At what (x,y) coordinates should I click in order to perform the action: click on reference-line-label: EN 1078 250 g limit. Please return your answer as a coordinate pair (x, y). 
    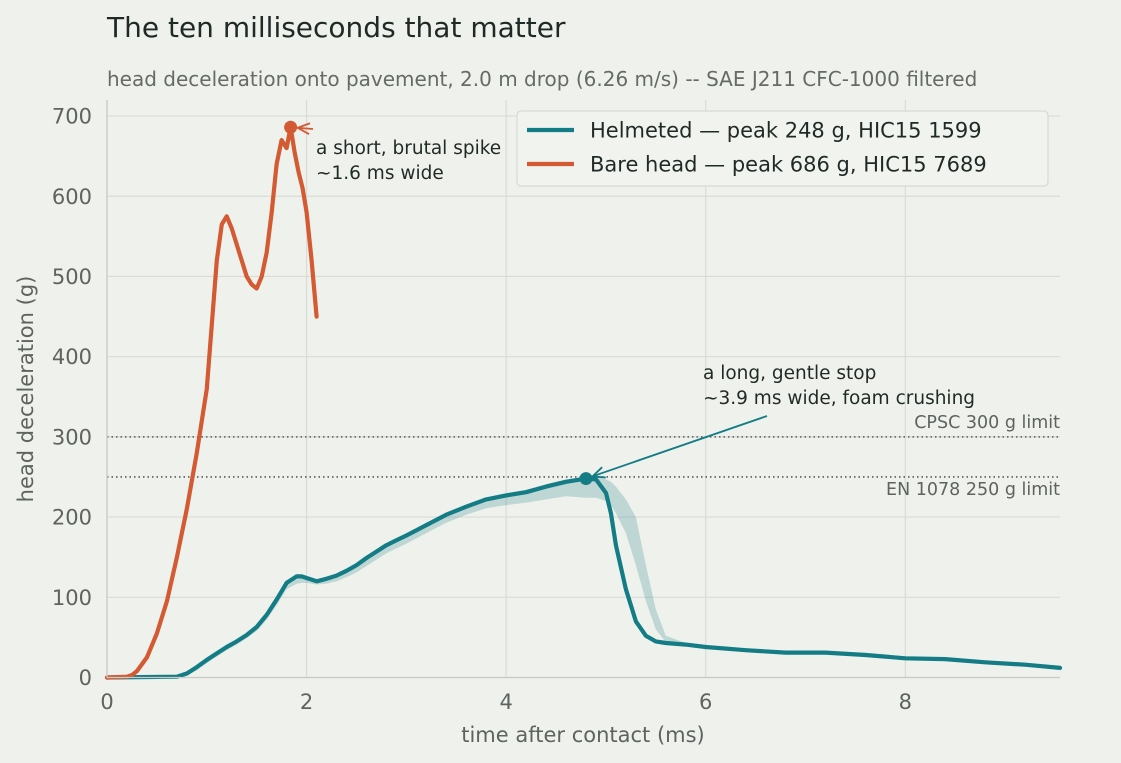
    Looking at the image, I should click on (973, 490).